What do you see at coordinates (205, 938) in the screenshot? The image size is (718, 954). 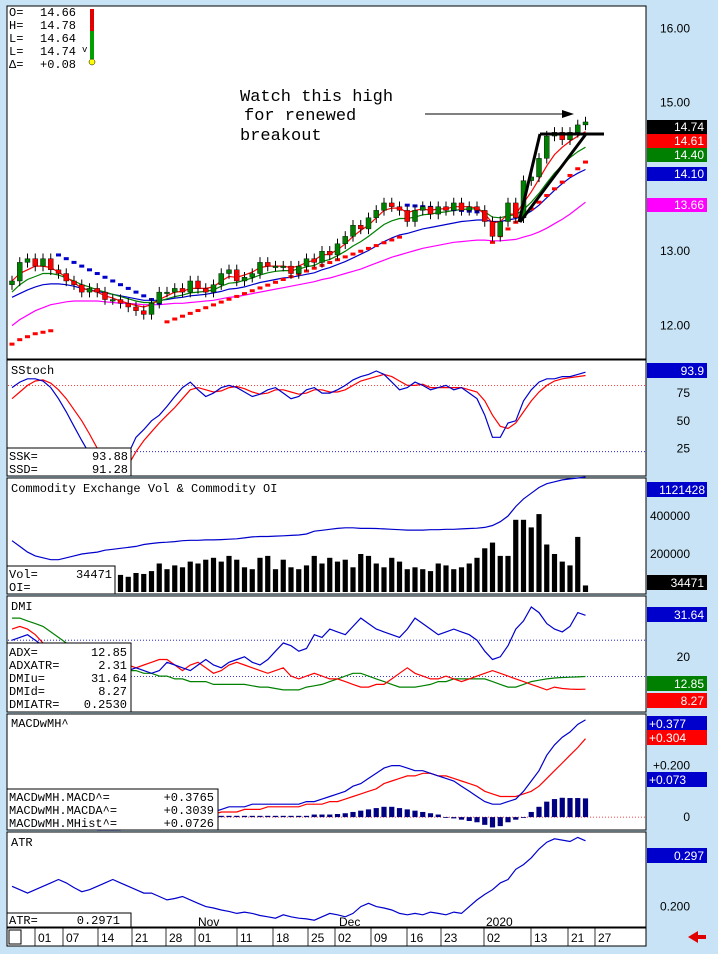 I see `x-day-label: 01` at bounding box center [205, 938].